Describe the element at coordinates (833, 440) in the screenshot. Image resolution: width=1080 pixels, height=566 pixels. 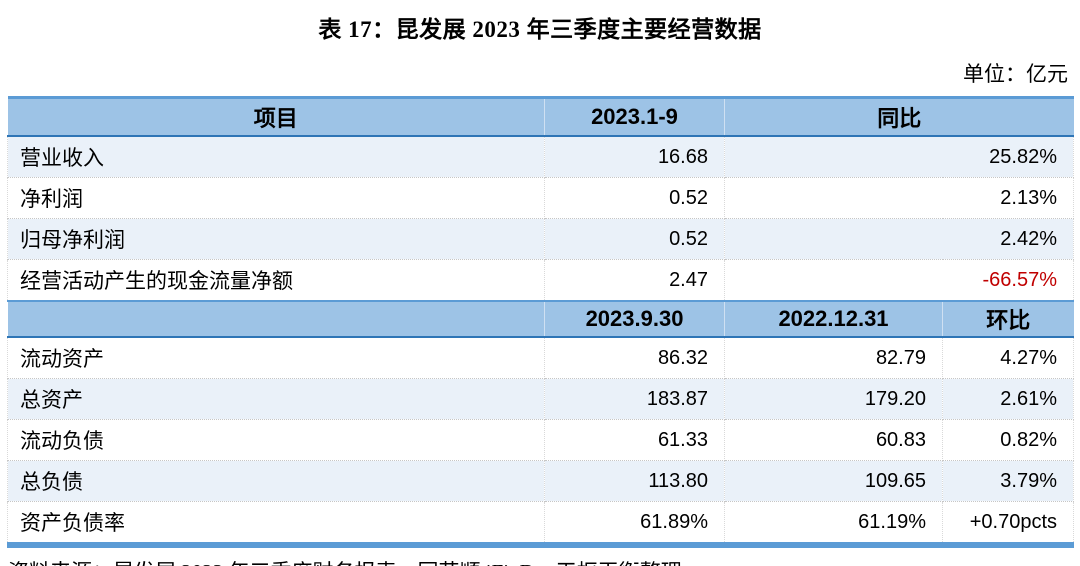
I see `value-cell: 60.83` at that location.